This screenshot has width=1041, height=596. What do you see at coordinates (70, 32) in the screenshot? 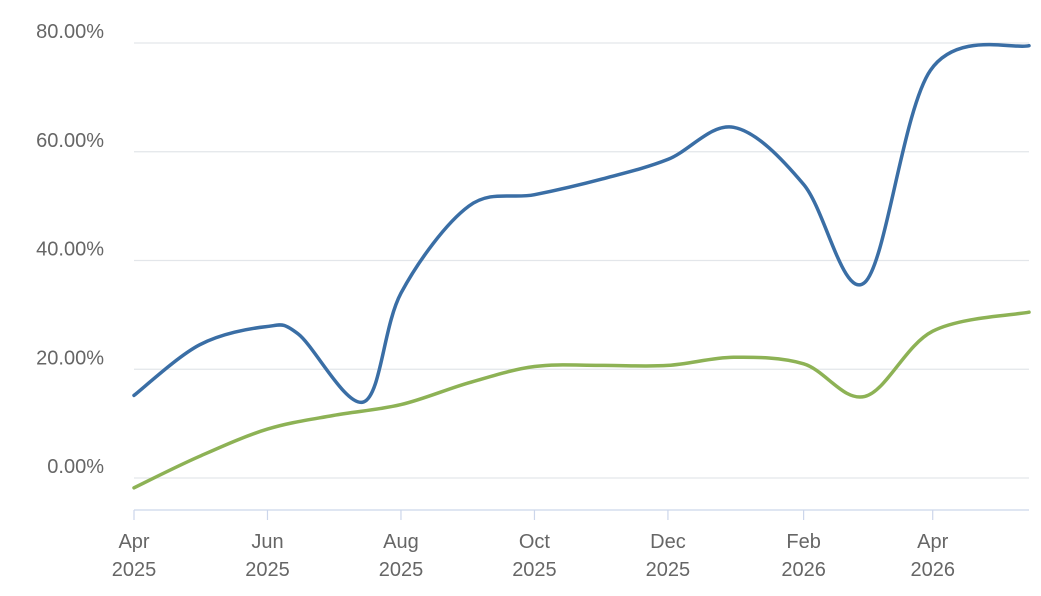
I see `y-tick-label: 80.00%` at bounding box center [70, 32].